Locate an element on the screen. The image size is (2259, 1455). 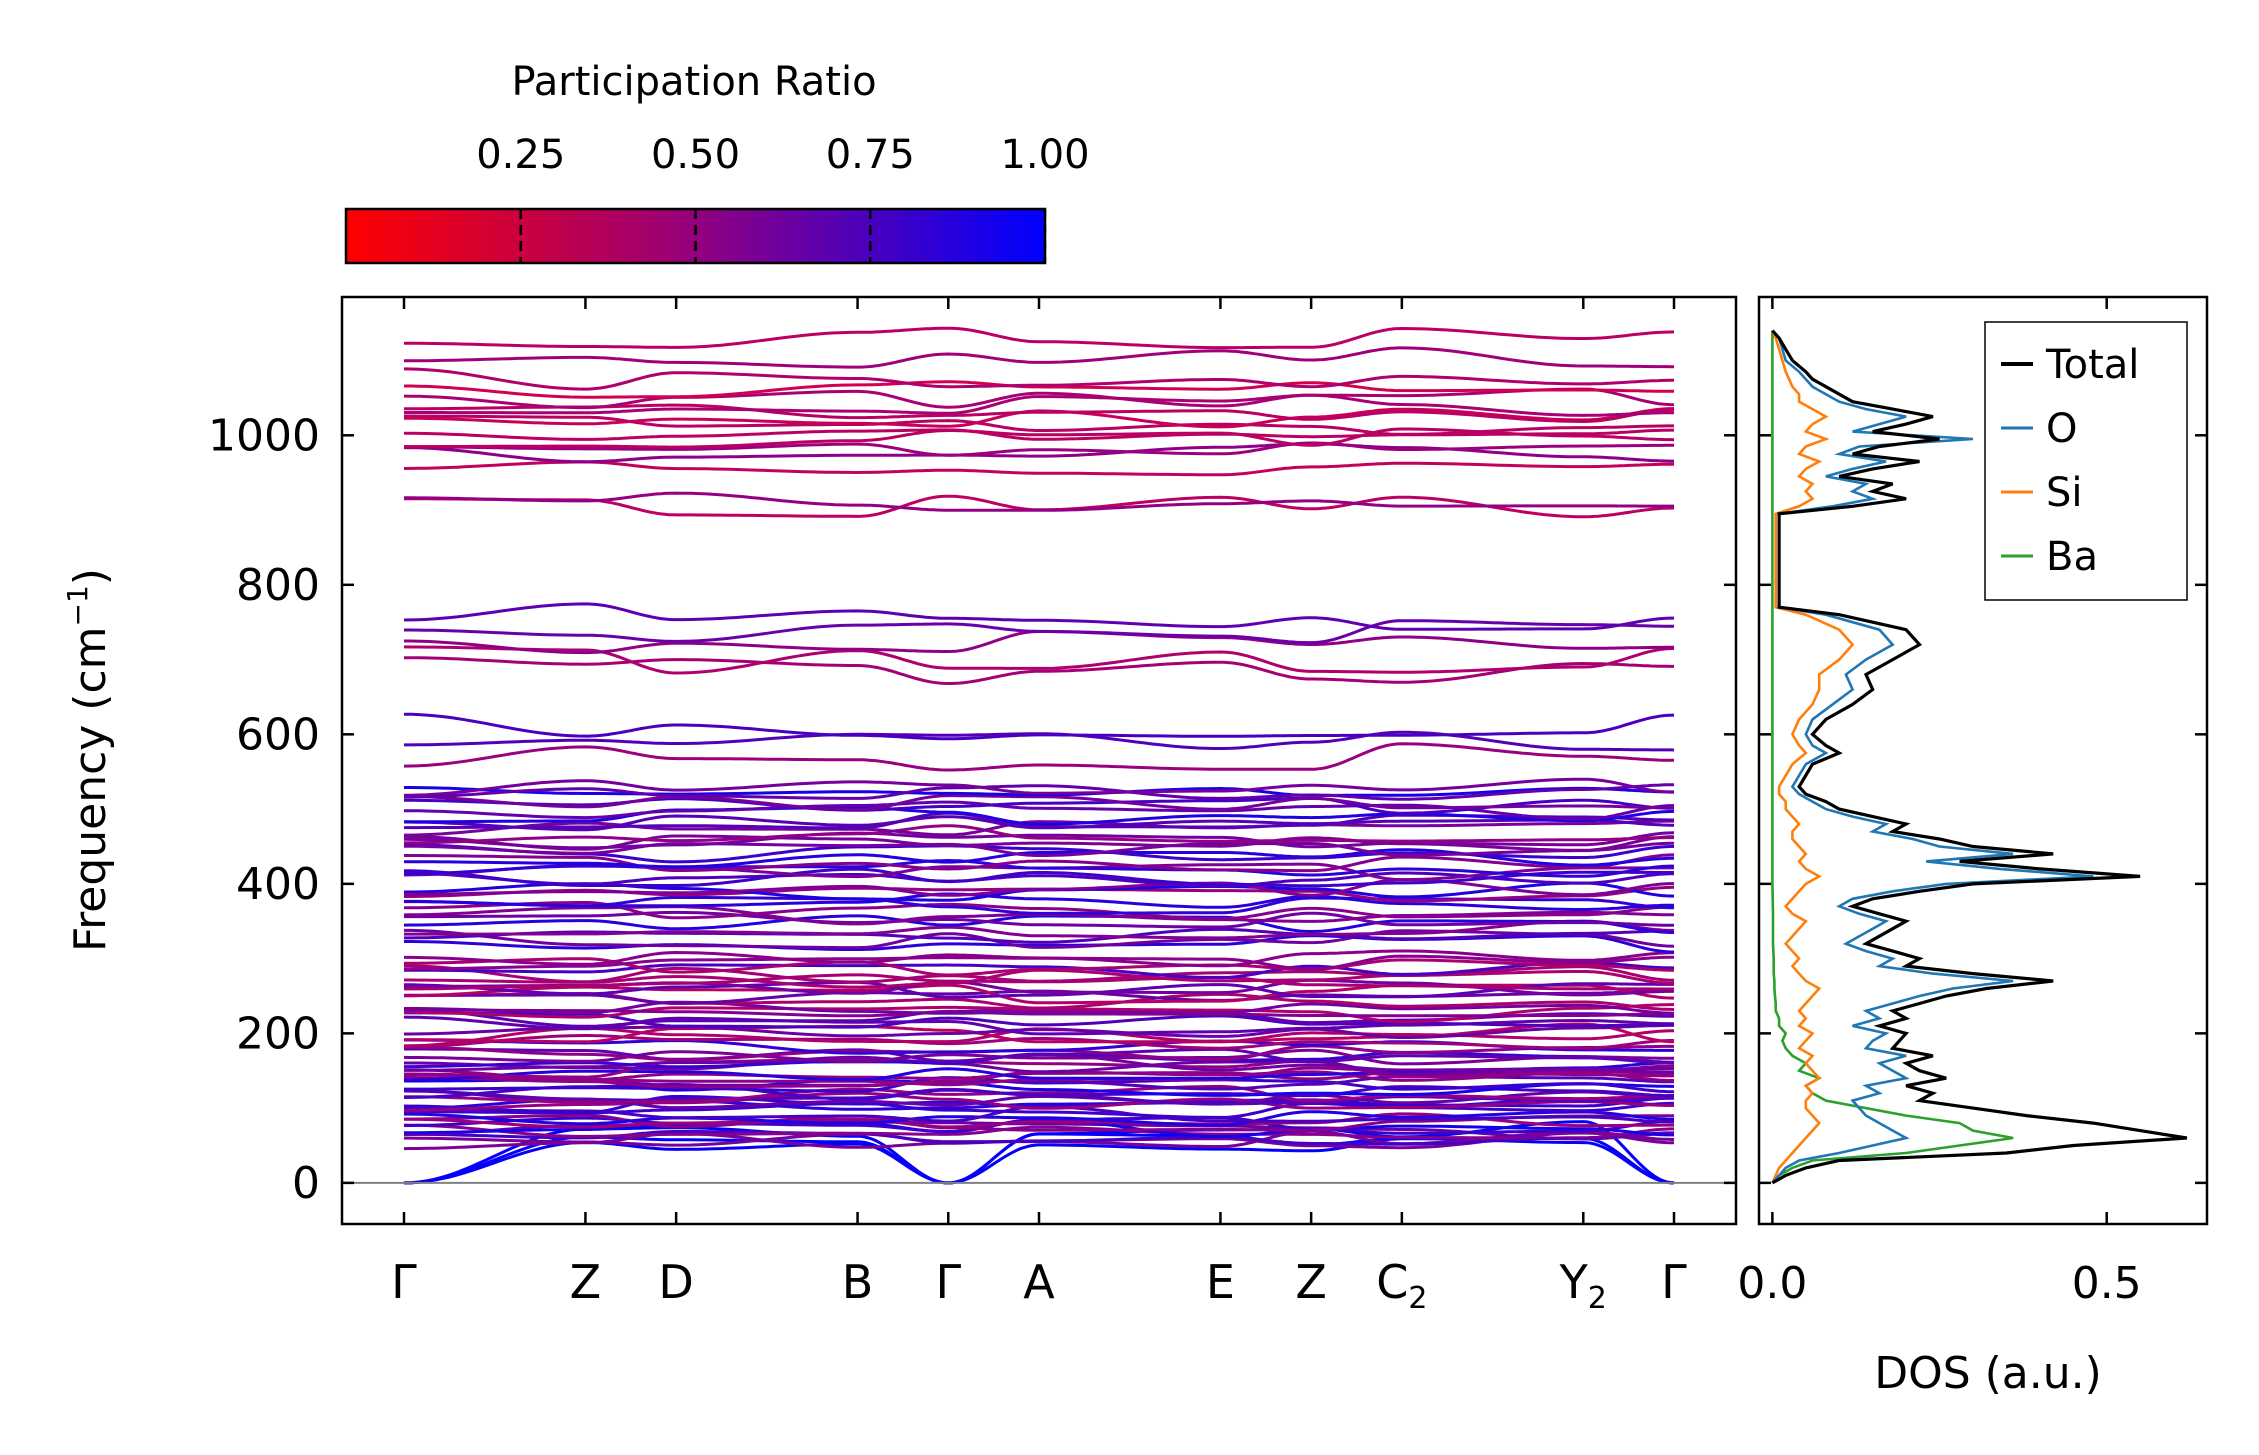
dos-x-tick-label: 0.0 is located at coordinates (1772, 1283).